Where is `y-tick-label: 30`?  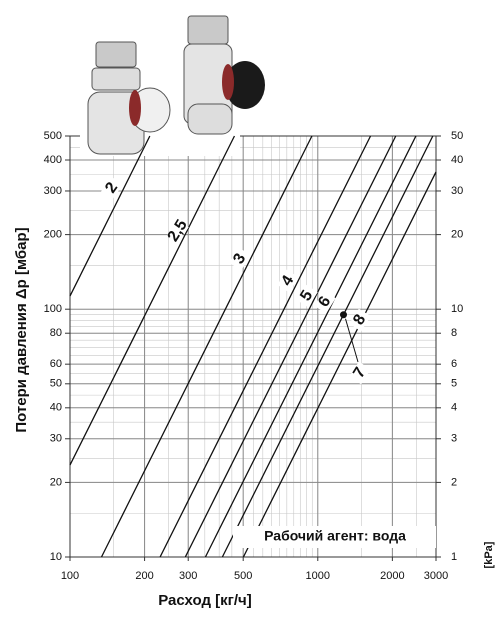
y-tick-label: 30 is located at coordinates (56, 439).